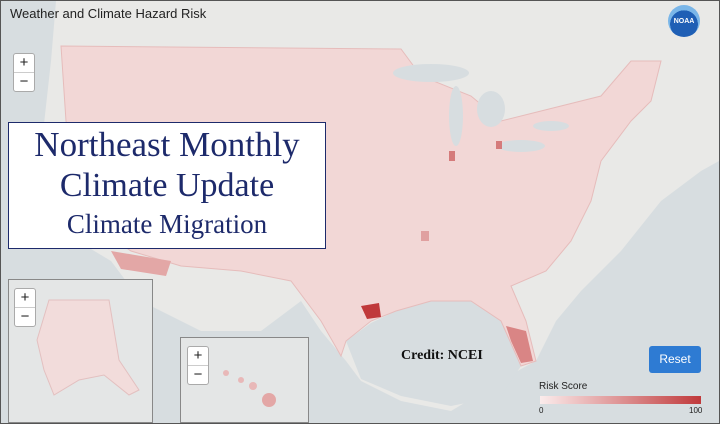  What do you see at coordinates (696, 410) in the screenshot?
I see `legend-max: 100` at bounding box center [696, 410].